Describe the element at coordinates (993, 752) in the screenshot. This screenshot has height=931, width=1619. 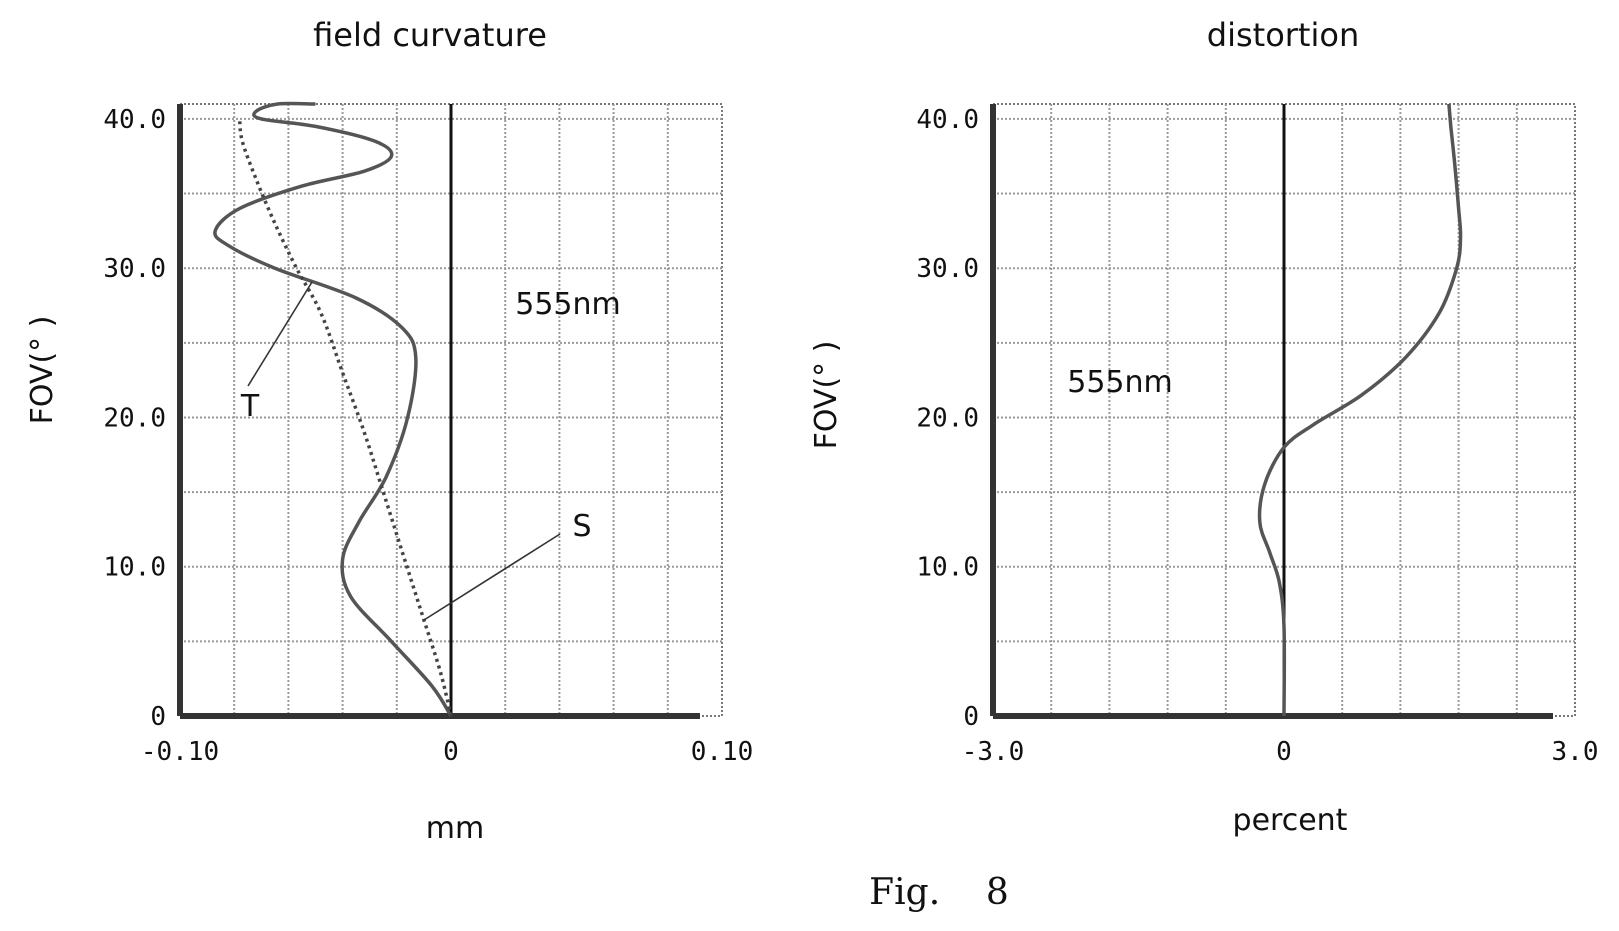
I see `distortion-x-tick-label: -3.0` at that location.